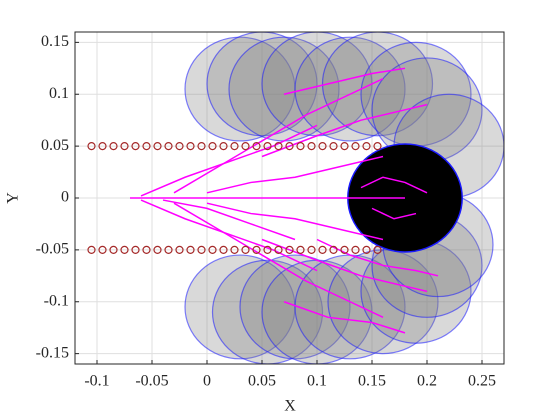 The height and width of the screenshot is (420, 560). I want to click on x-tick-label: -0.05, so click(151, 381).